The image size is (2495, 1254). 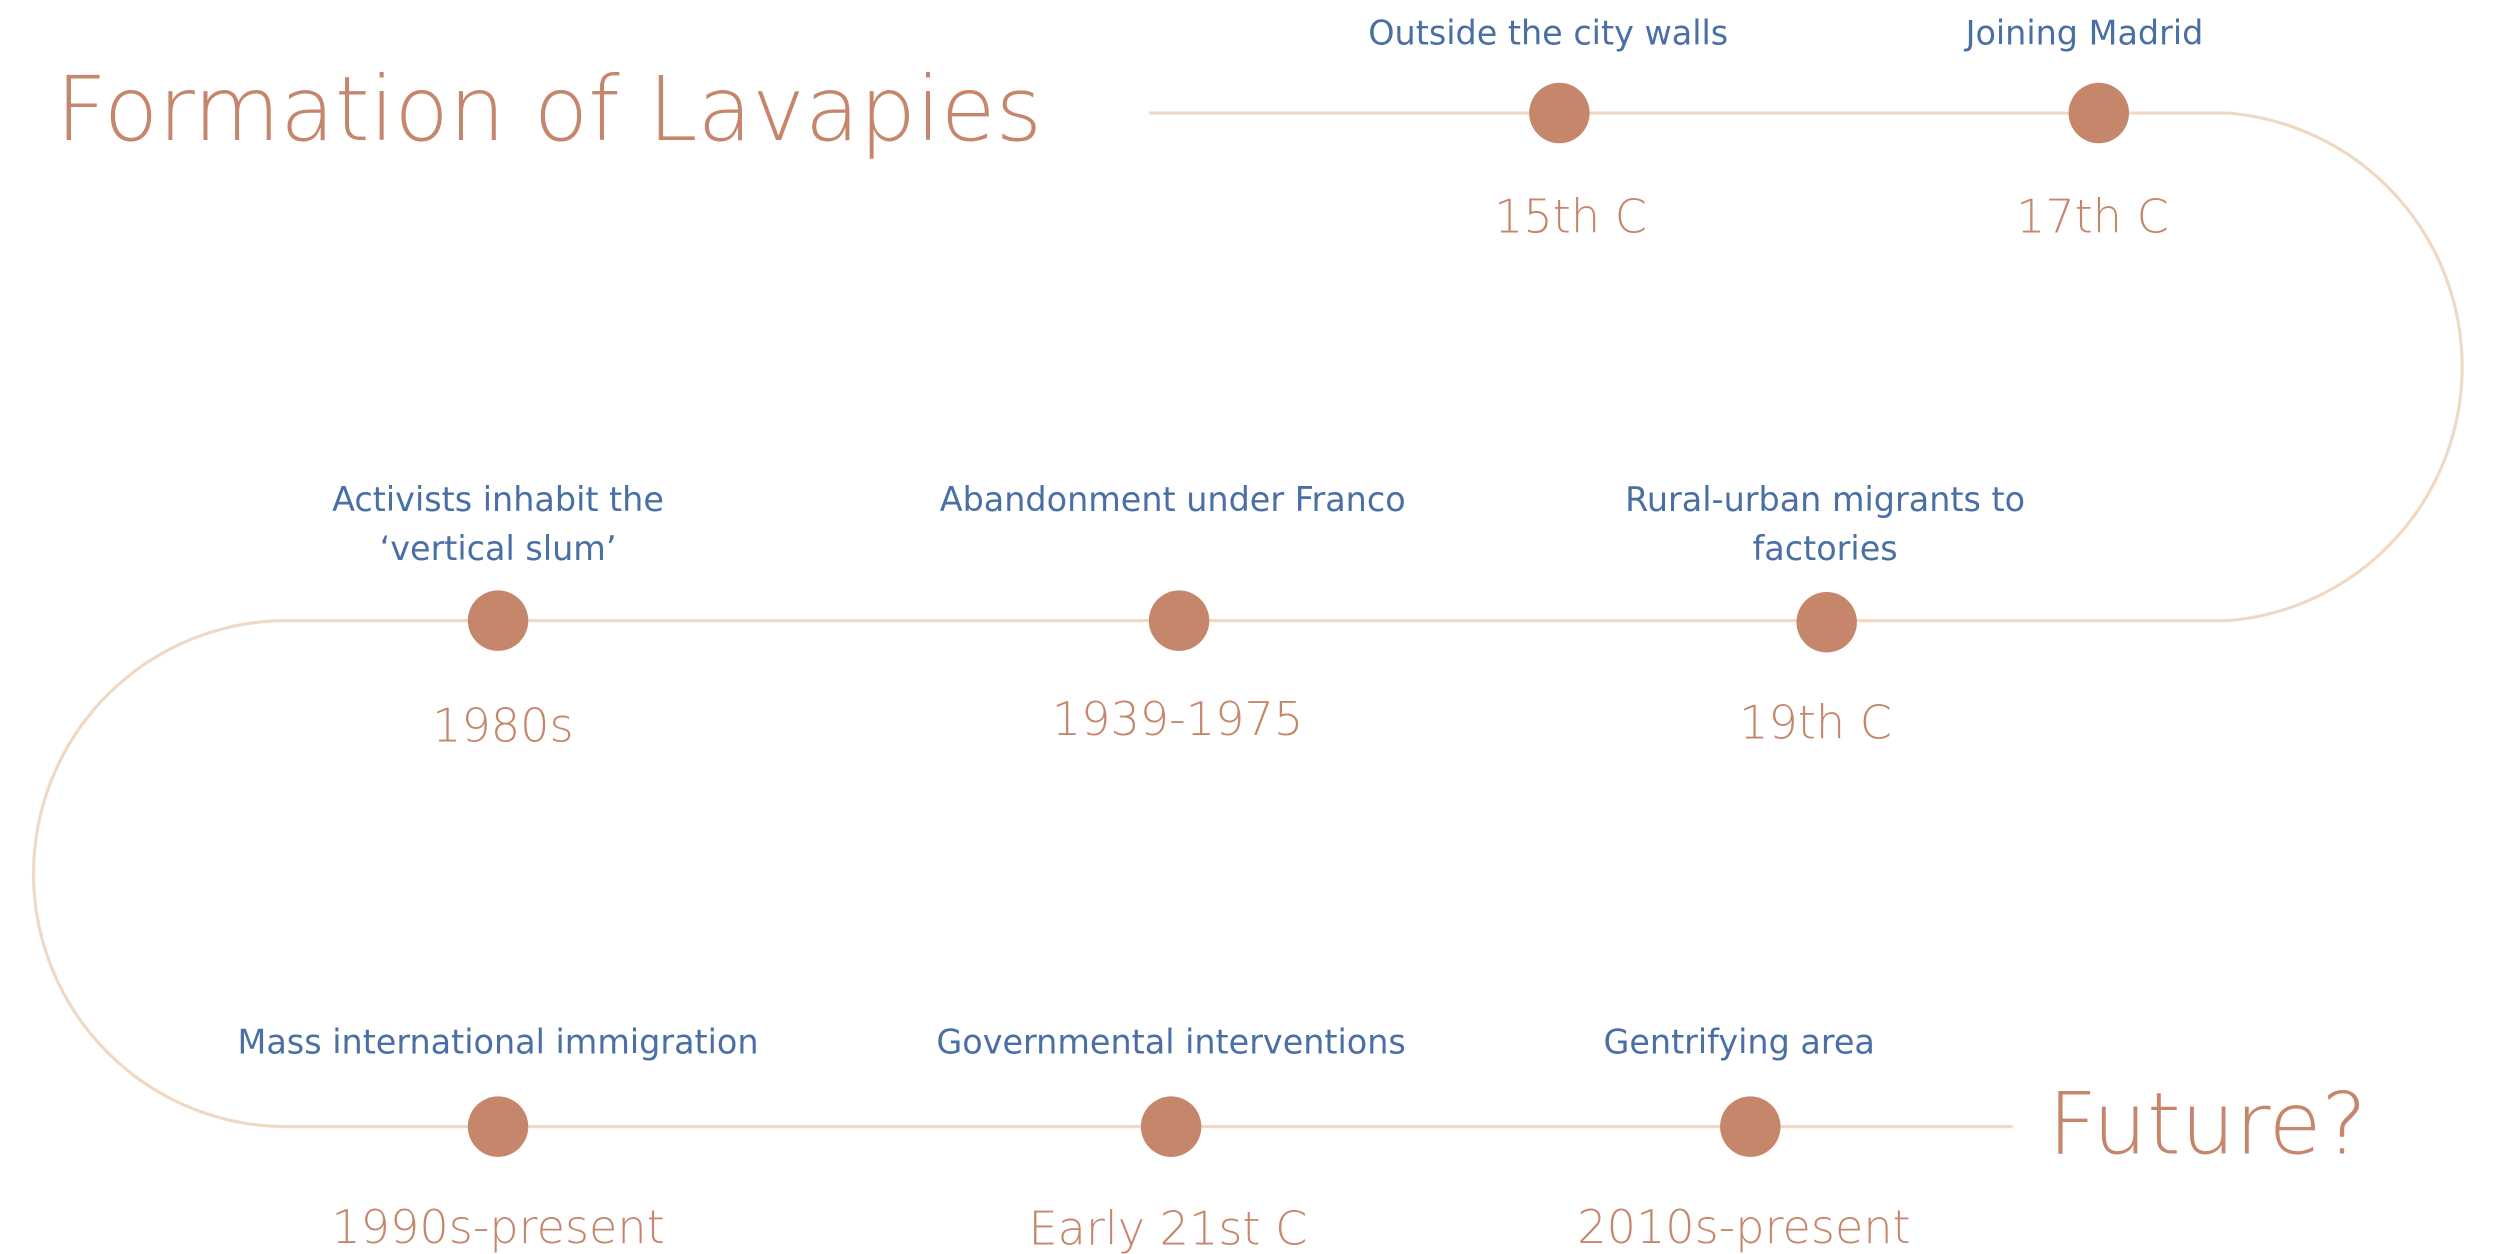 What do you see at coordinates (2207, 1125) in the screenshot?
I see `end-label: Future?` at bounding box center [2207, 1125].